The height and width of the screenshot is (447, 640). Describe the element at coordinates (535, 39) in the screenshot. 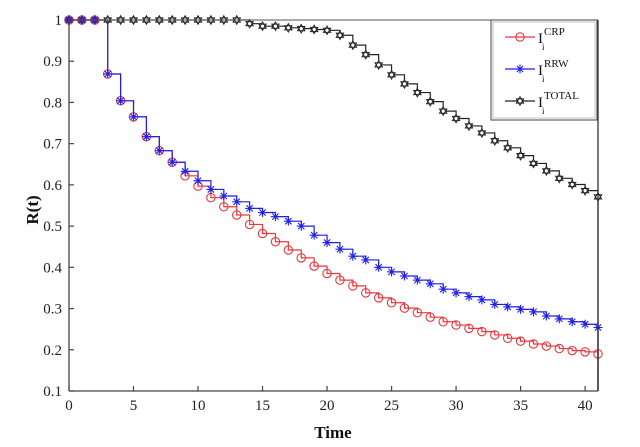

I see `legend-item-crp: I CRP i` at that location.